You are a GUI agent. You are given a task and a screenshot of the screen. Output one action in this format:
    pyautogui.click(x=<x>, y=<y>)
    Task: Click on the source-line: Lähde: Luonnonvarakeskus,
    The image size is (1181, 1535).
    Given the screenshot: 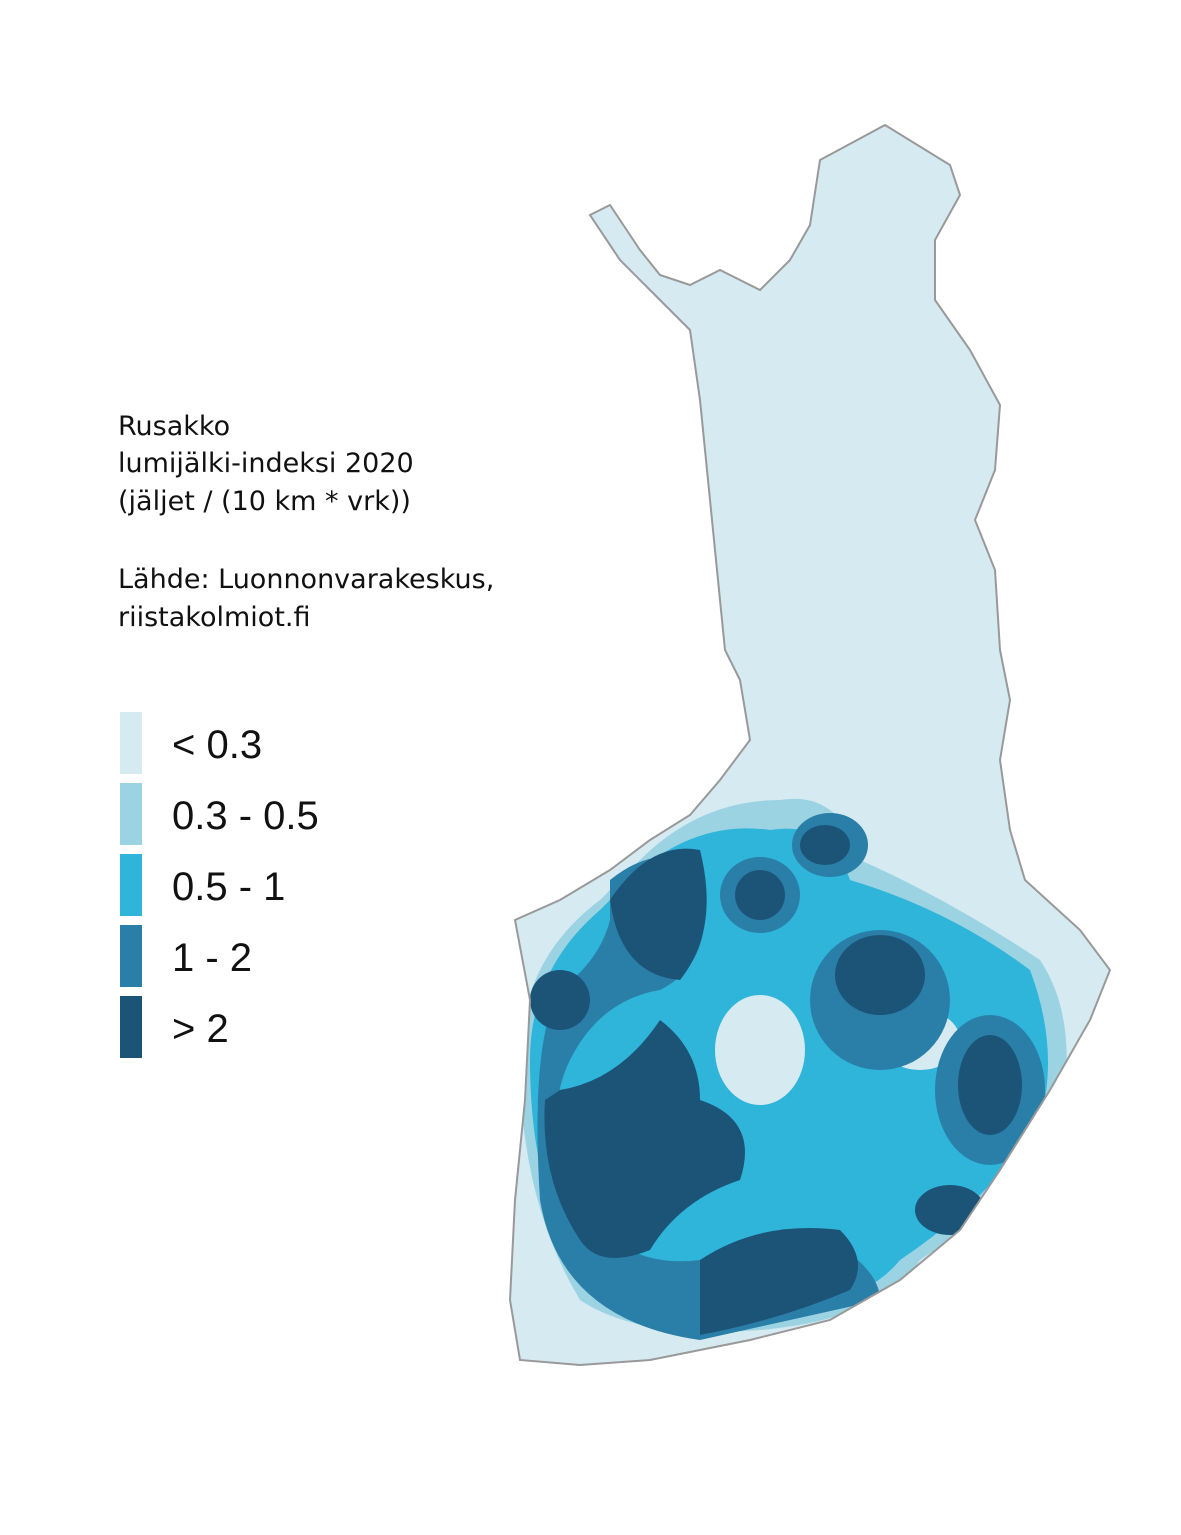 What is the action you would take?
    pyautogui.click(x=306, y=579)
    